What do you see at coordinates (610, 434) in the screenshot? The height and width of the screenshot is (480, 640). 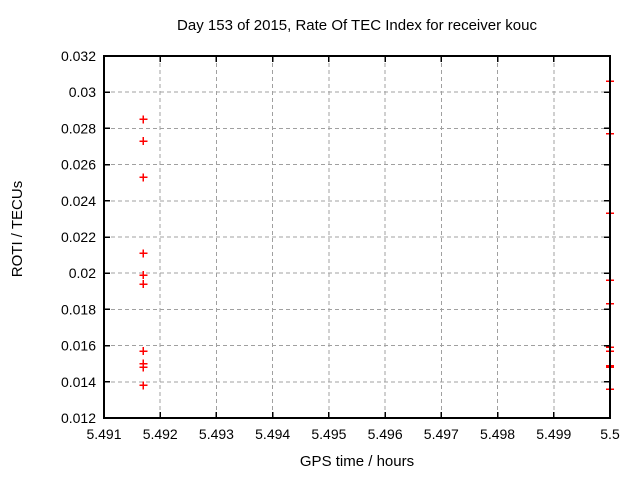 I see `x-tick-label: 5.5` at bounding box center [610, 434].